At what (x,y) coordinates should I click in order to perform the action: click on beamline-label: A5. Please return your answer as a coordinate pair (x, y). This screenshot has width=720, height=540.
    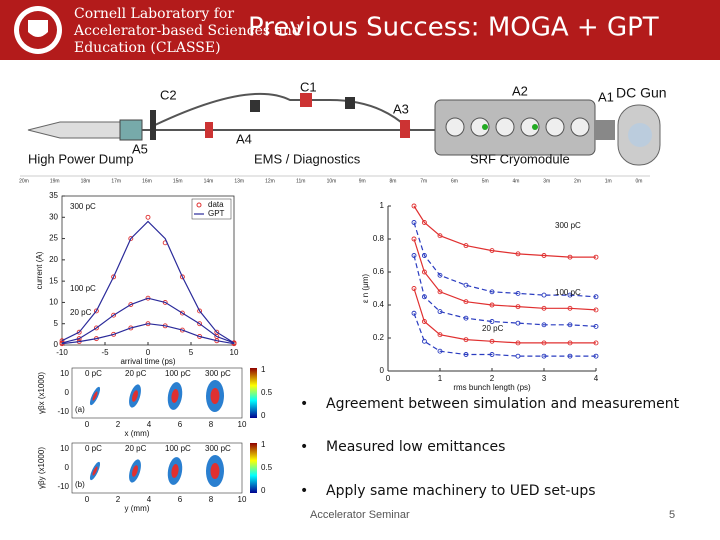
    Looking at the image, I should click on (140, 148).